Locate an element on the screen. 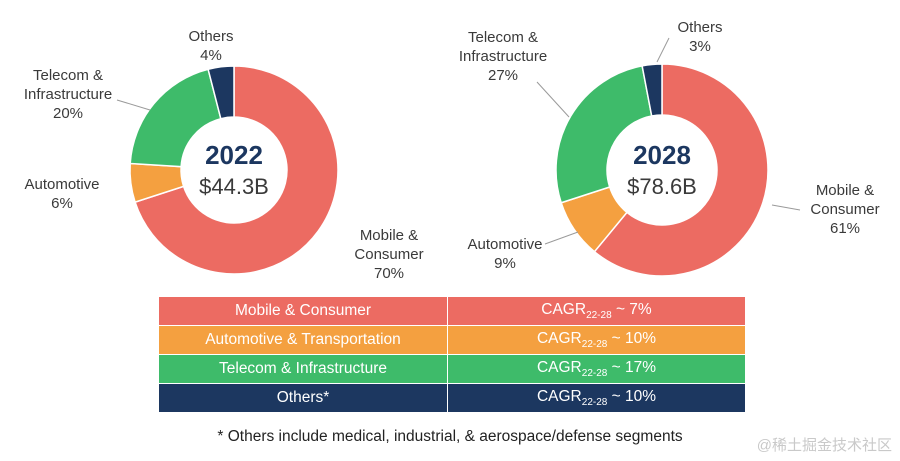  slice-2028-others is located at coordinates (652, 90).